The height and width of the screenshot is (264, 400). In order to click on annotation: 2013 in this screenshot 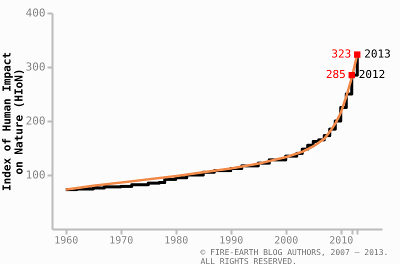, I will do `click(377, 54)`.